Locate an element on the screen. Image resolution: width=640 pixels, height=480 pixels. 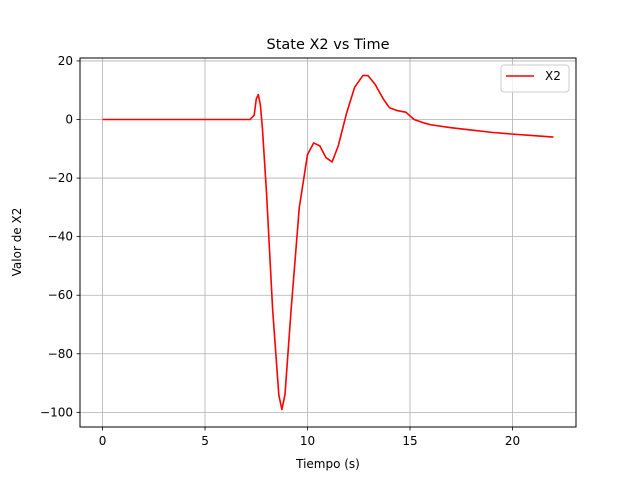
legend-label-x2: X2 is located at coordinates (553, 76).